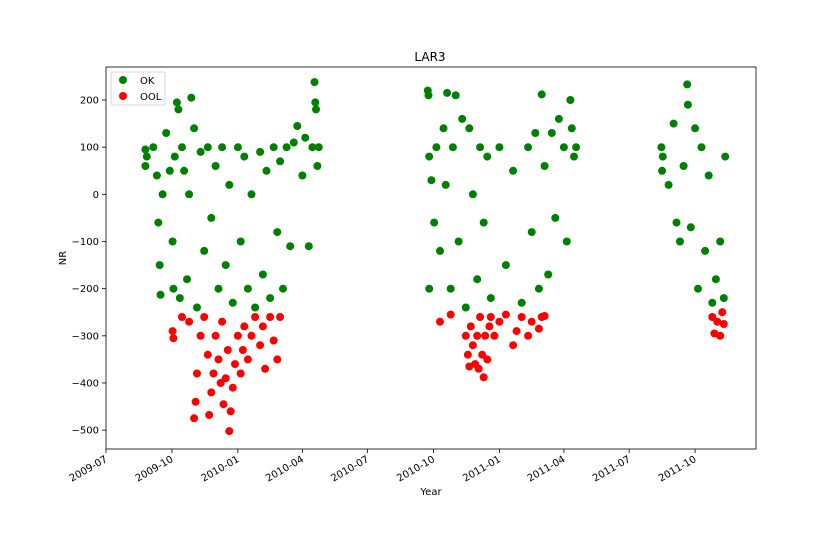  What do you see at coordinates (123, 96) in the screenshot?
I see `legend-marker-ool` at bounding box center [123, 96].